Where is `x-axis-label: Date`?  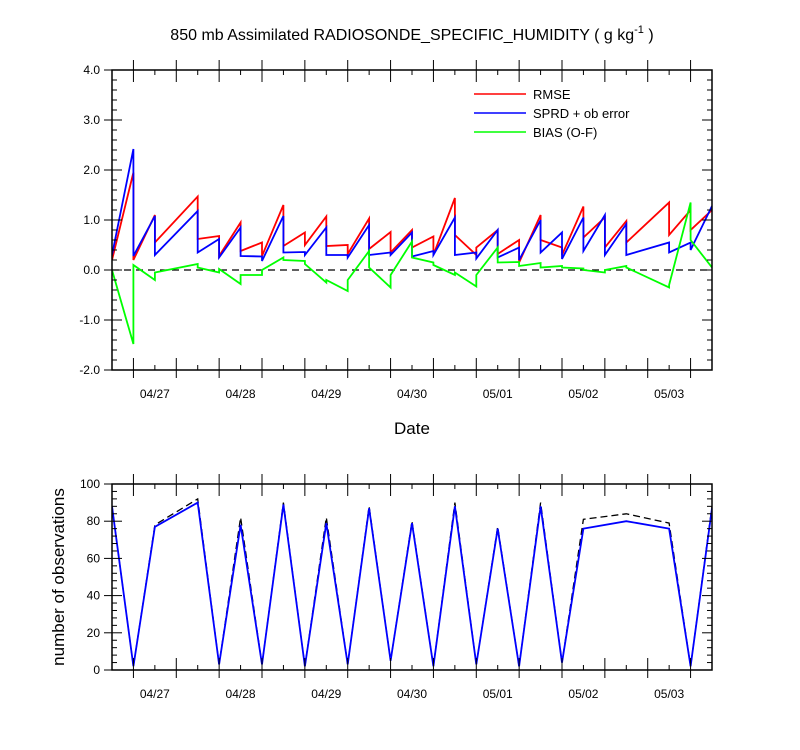 x-axis-label: Date is located at coordinates (412, 428).